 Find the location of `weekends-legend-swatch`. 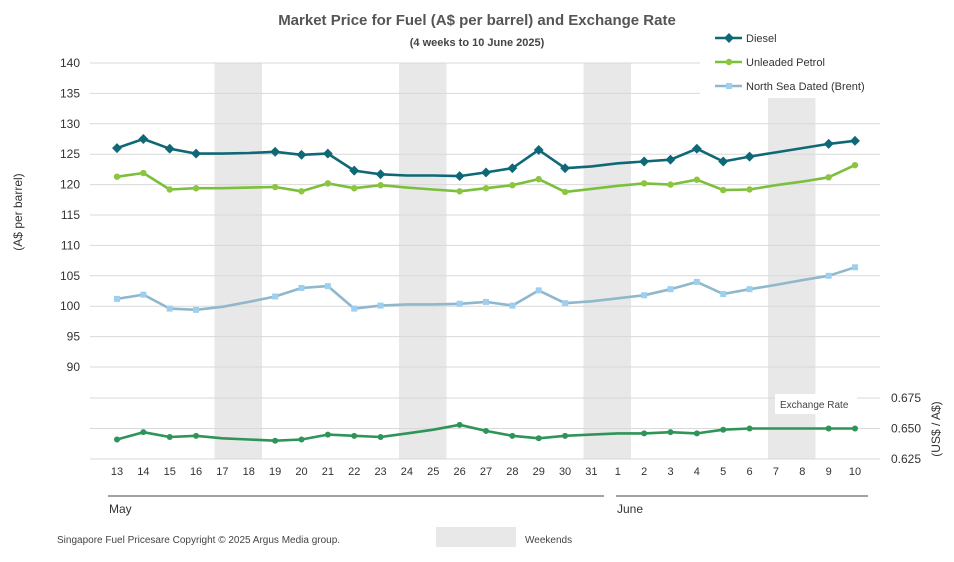

weekends-legend-swatch is located at coordinates (476, 537).